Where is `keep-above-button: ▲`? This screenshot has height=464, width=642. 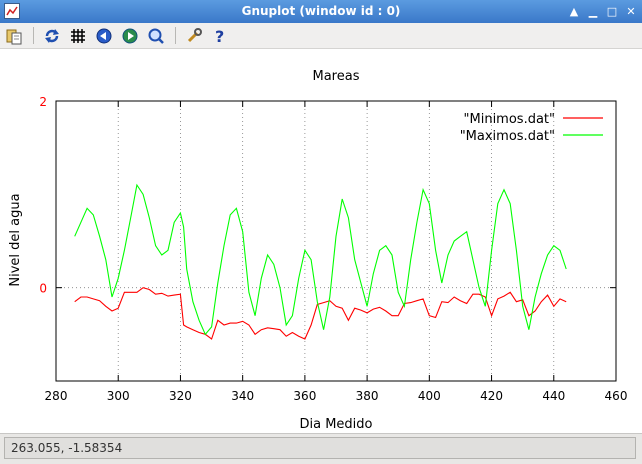
keep-above-button: ▲ is located at coordinates (574, 11).